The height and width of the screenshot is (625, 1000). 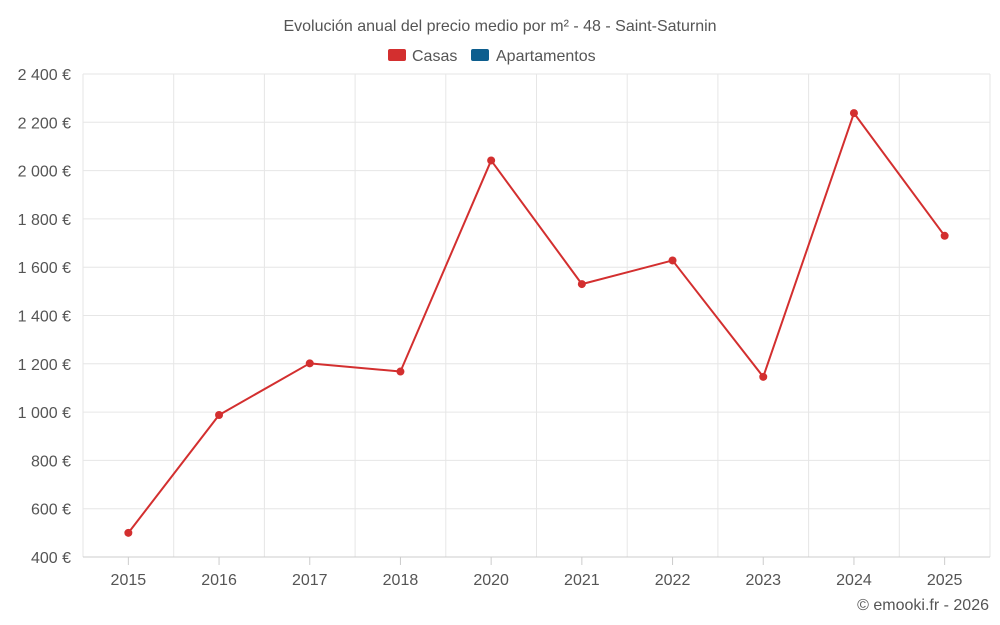 I want to click on x-tick-label: 2023, so click(x=763, y=580).